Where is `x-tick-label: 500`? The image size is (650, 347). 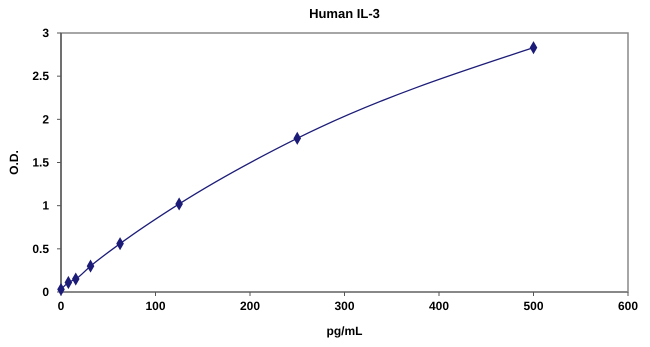 x-tick-label: 500 is located at coordinates (533, 306).